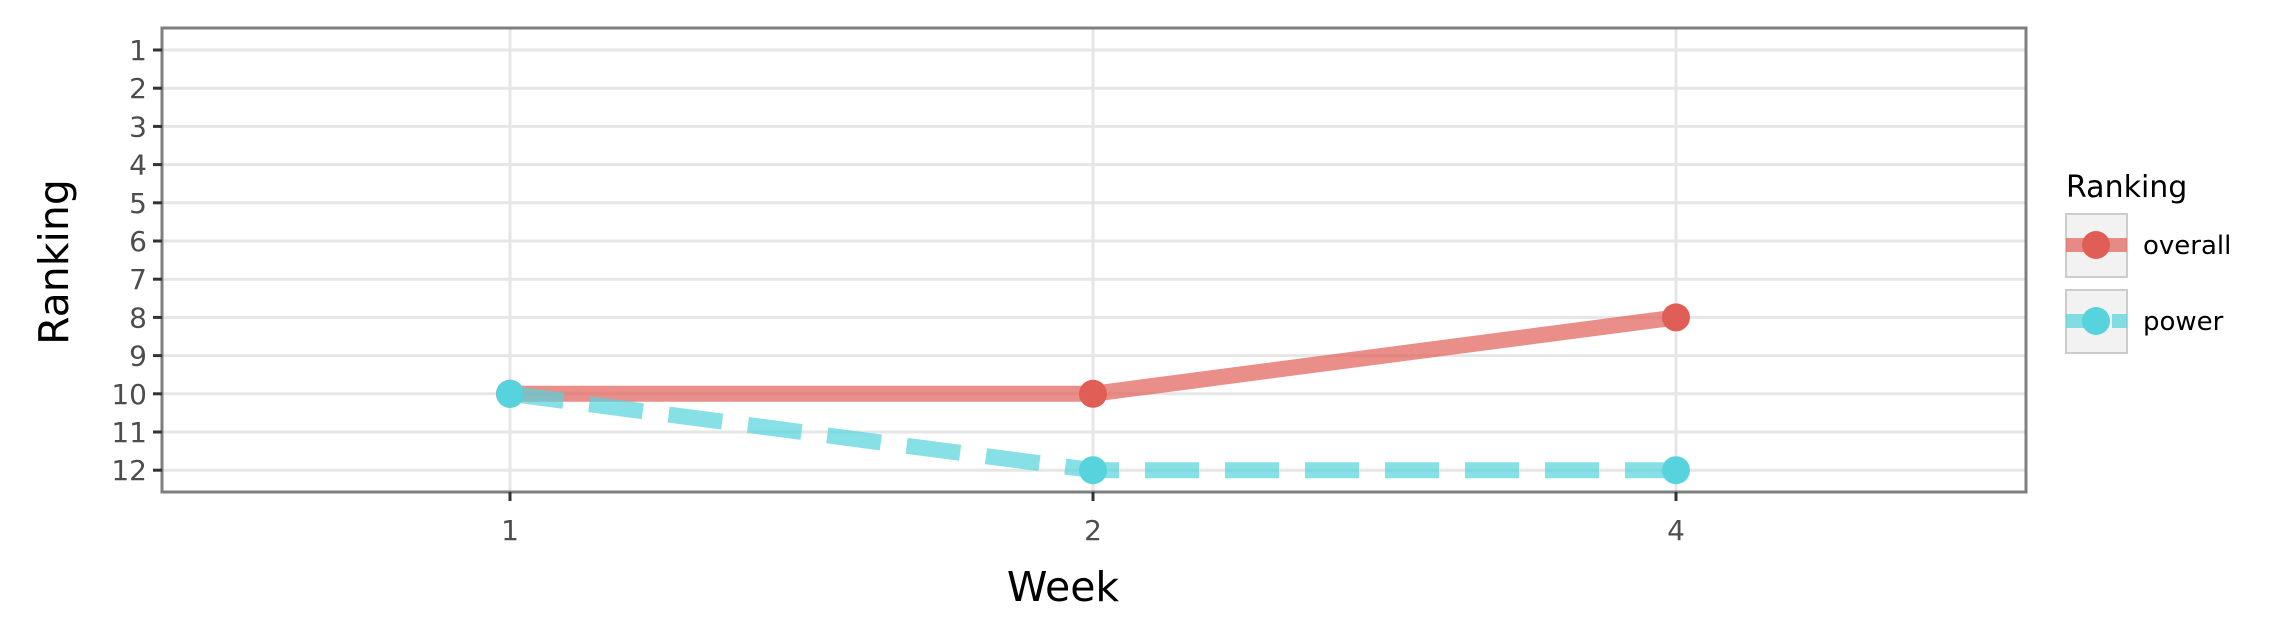 This screenshot has width=2276, height=641. Describe the element at coordinates (138, 203) in the screenshot. I see `y-tick-label: 5` at that location.